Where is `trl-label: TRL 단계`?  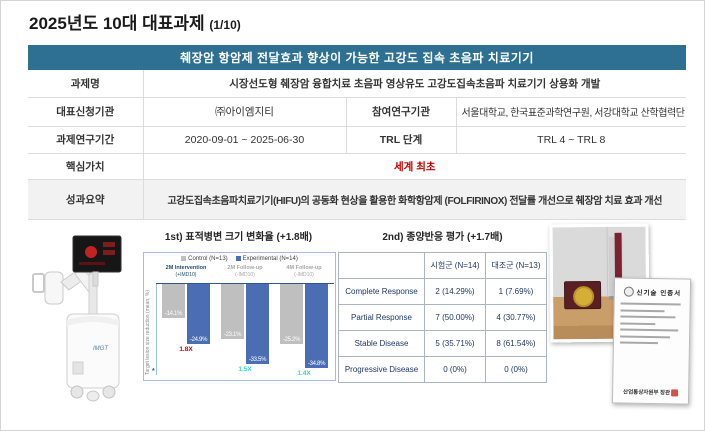
trl-label: TRL 단계 is located at coordinates (400, 140).